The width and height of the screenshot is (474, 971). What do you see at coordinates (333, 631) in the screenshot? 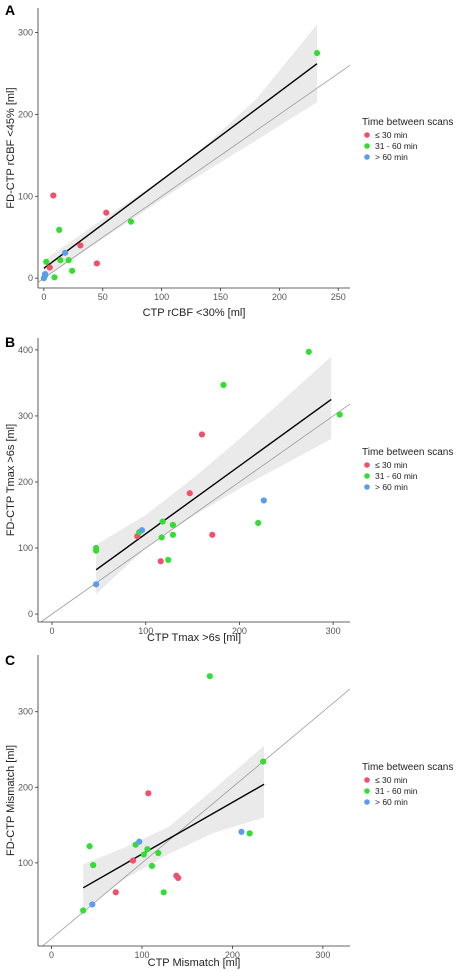
I see `x-tick-label: 300` at bounding box center [333, 631].